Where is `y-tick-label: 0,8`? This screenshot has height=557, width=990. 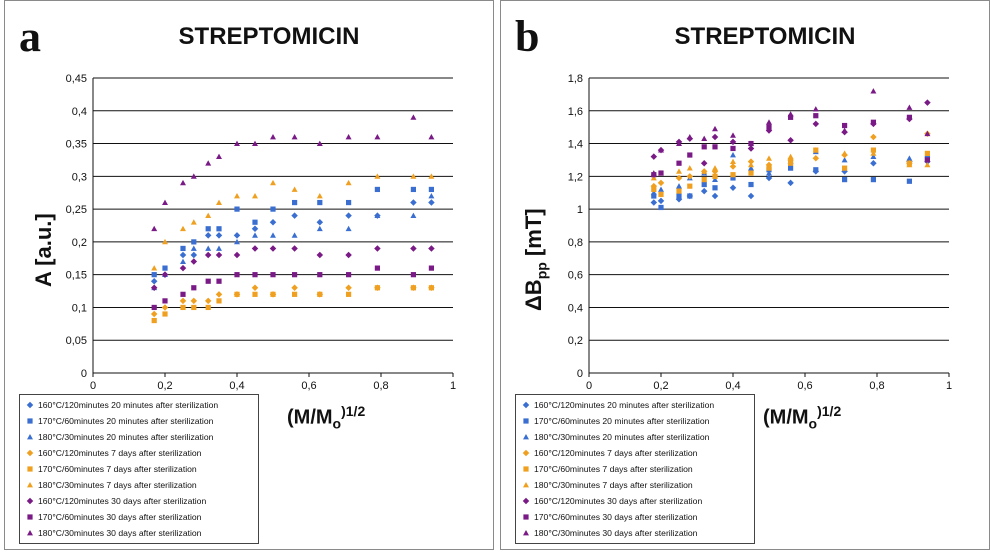
y-tick-label: 0,8 is located at coordinates (575, 243).